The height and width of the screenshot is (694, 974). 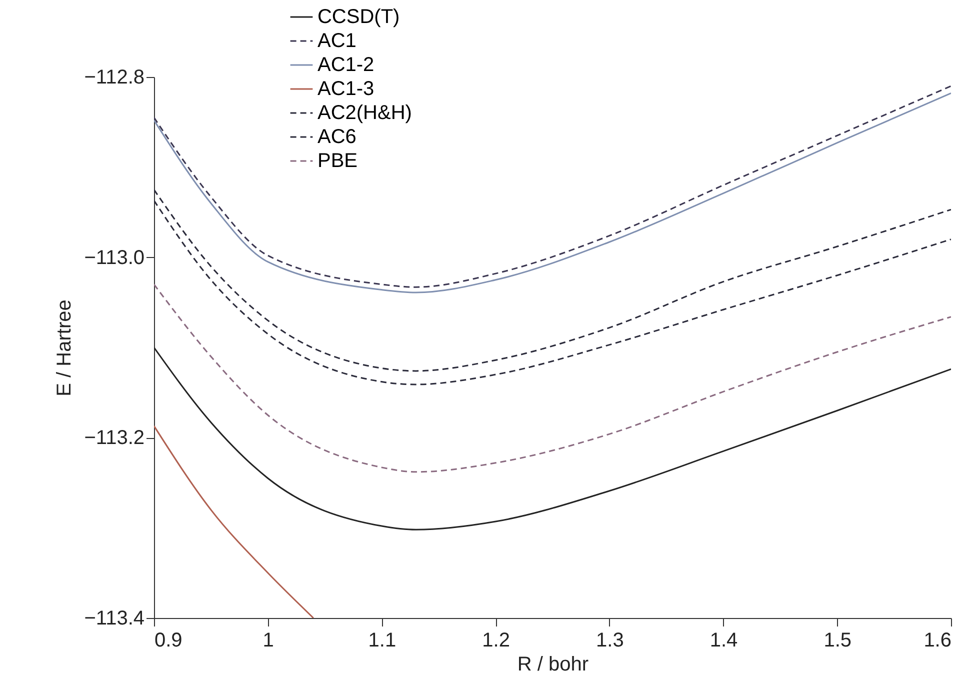 I want to click on legend-label: PBE, so click(x=337, y=161).